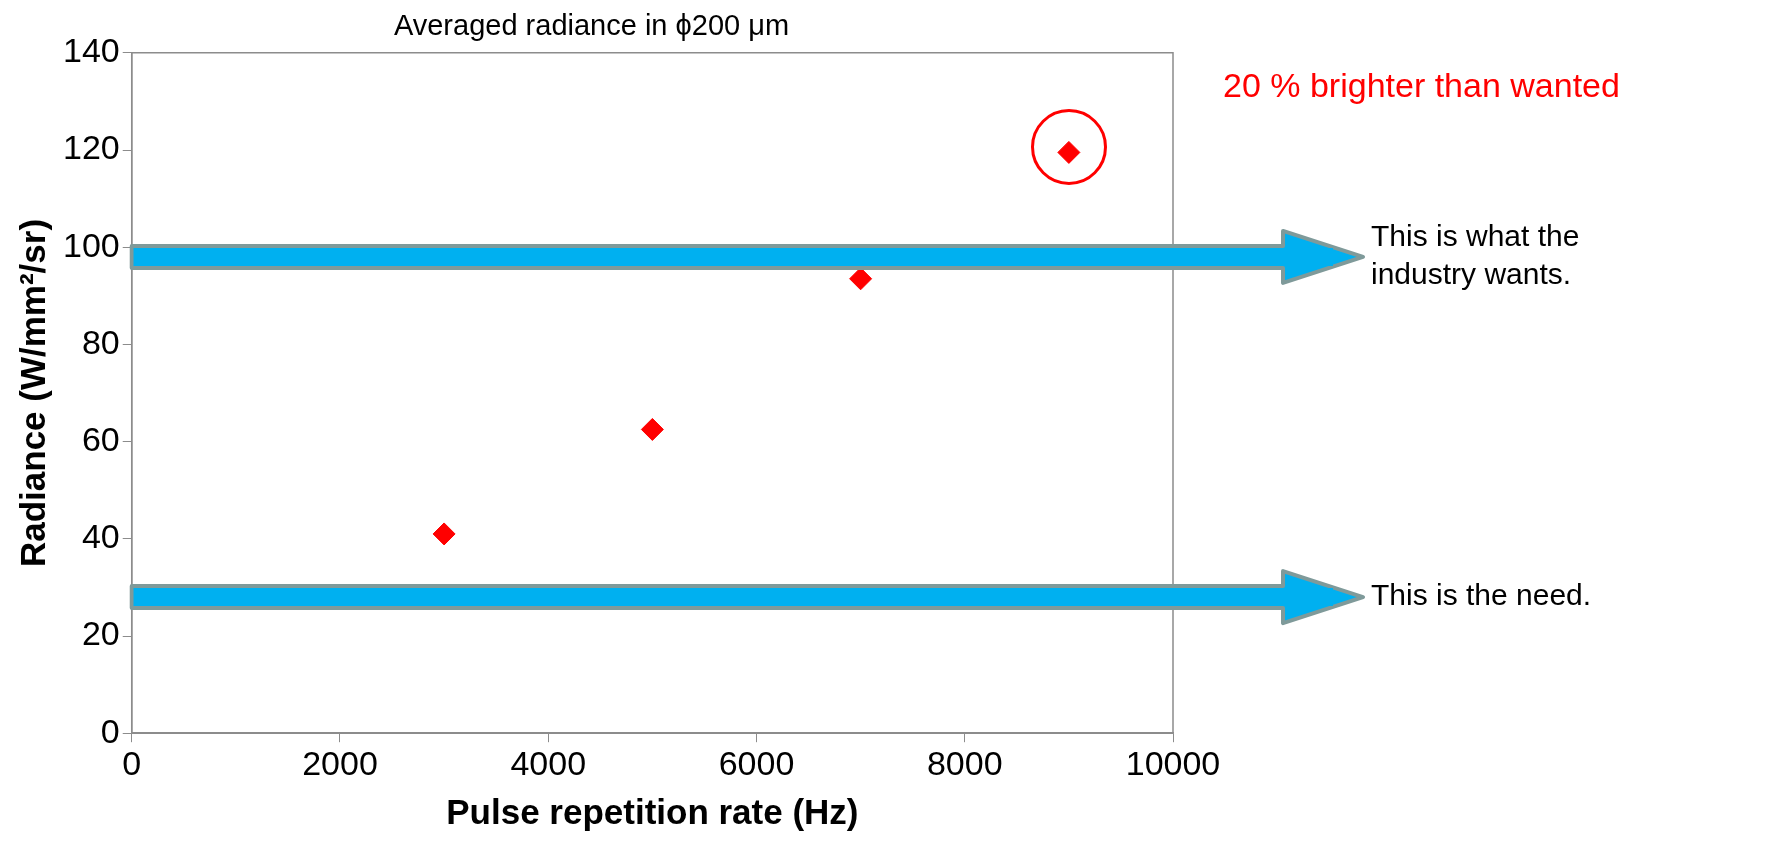  Describe the element at coordinates (100, 438) in the screenshot. I see `y-tick-label: 60` at that location.